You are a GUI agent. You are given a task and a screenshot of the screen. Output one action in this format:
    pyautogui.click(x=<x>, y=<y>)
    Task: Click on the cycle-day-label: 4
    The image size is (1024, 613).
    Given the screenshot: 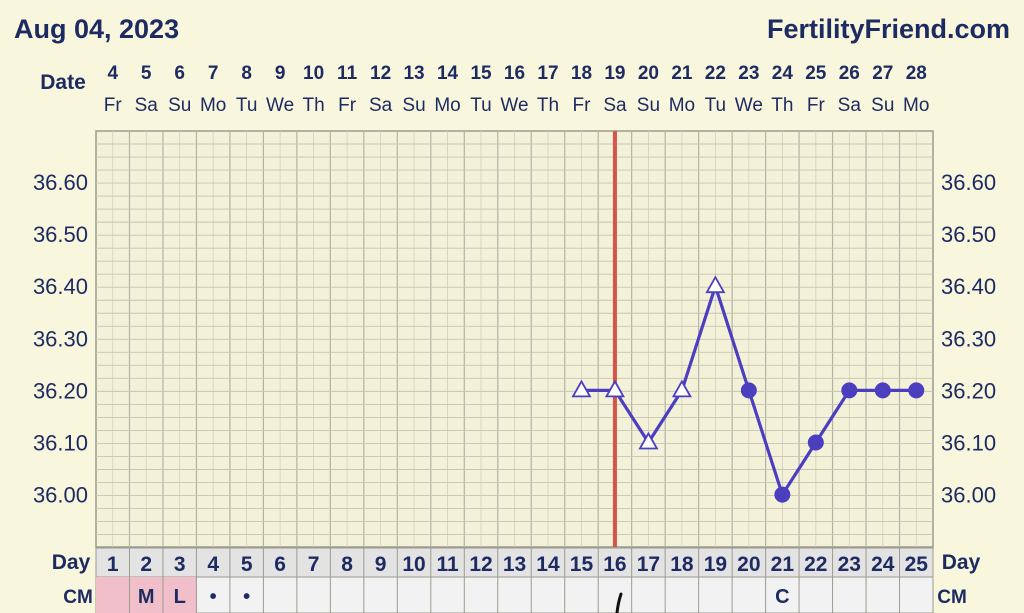 What is the action you would take?
    pyautogui.click(x=213, y=564)
    